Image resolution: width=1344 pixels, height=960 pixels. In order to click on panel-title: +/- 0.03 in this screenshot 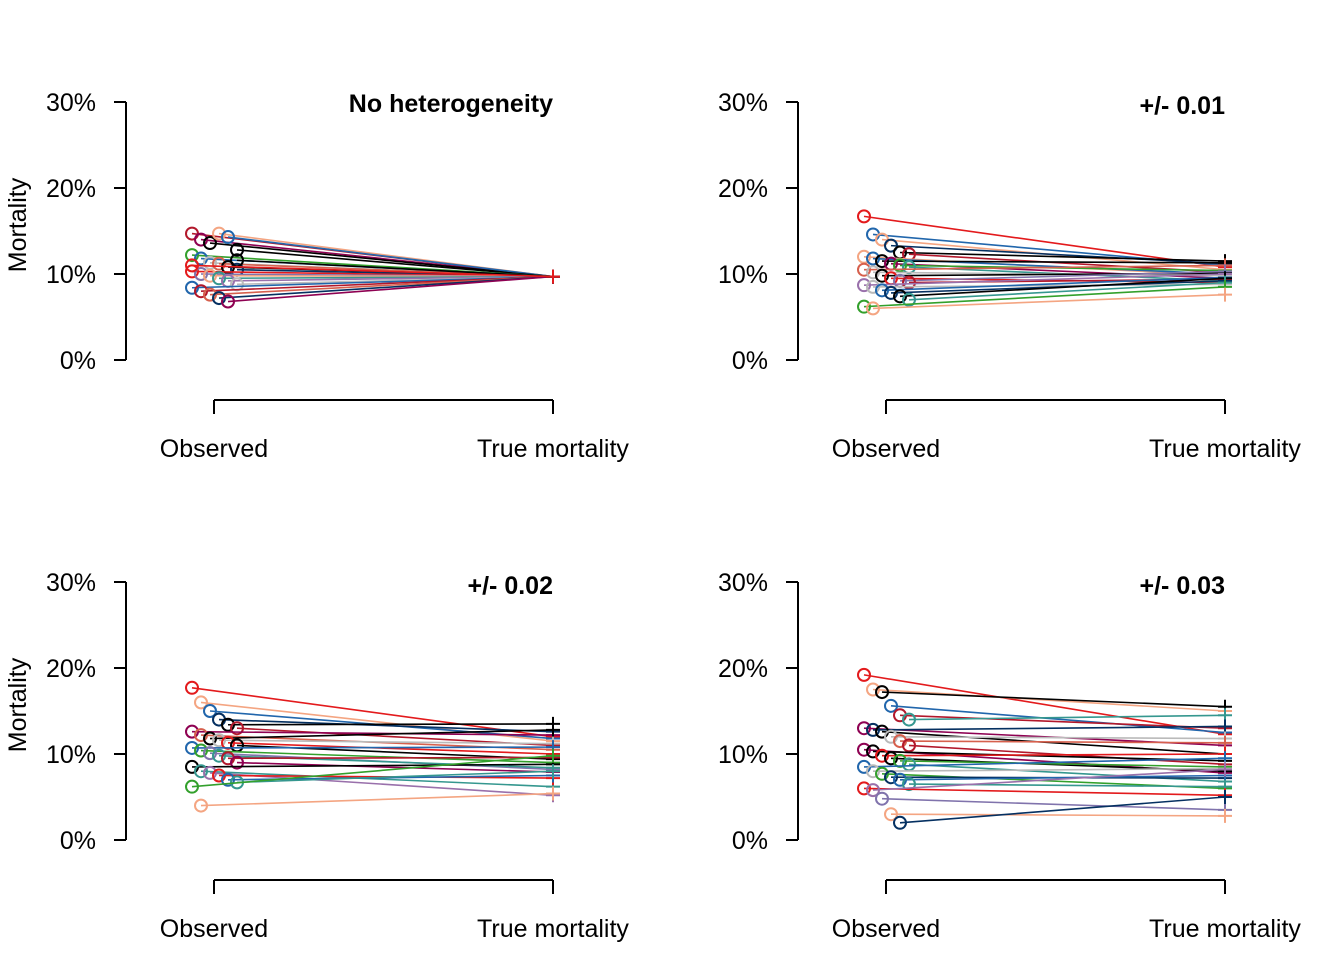, I will do `click(1182, 586)`.